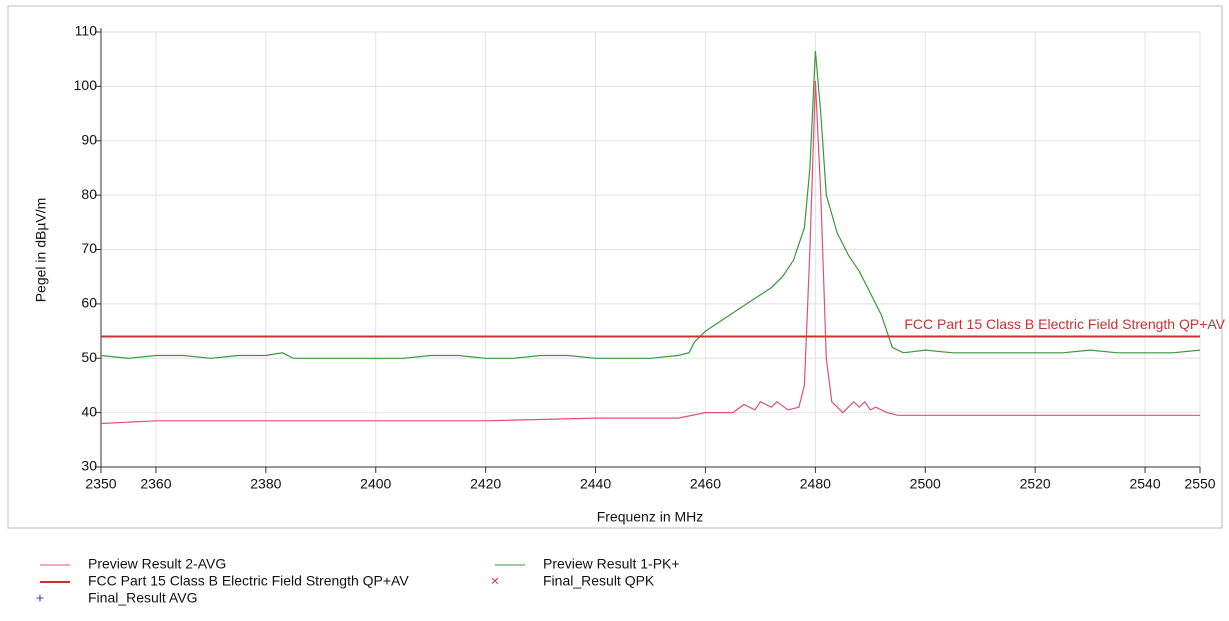 This screenshot has height=621, width=1229. Describe the element at coordinates (599, 581) in the screenshot. I see `legend-label: Final_Result QPK` at that location.